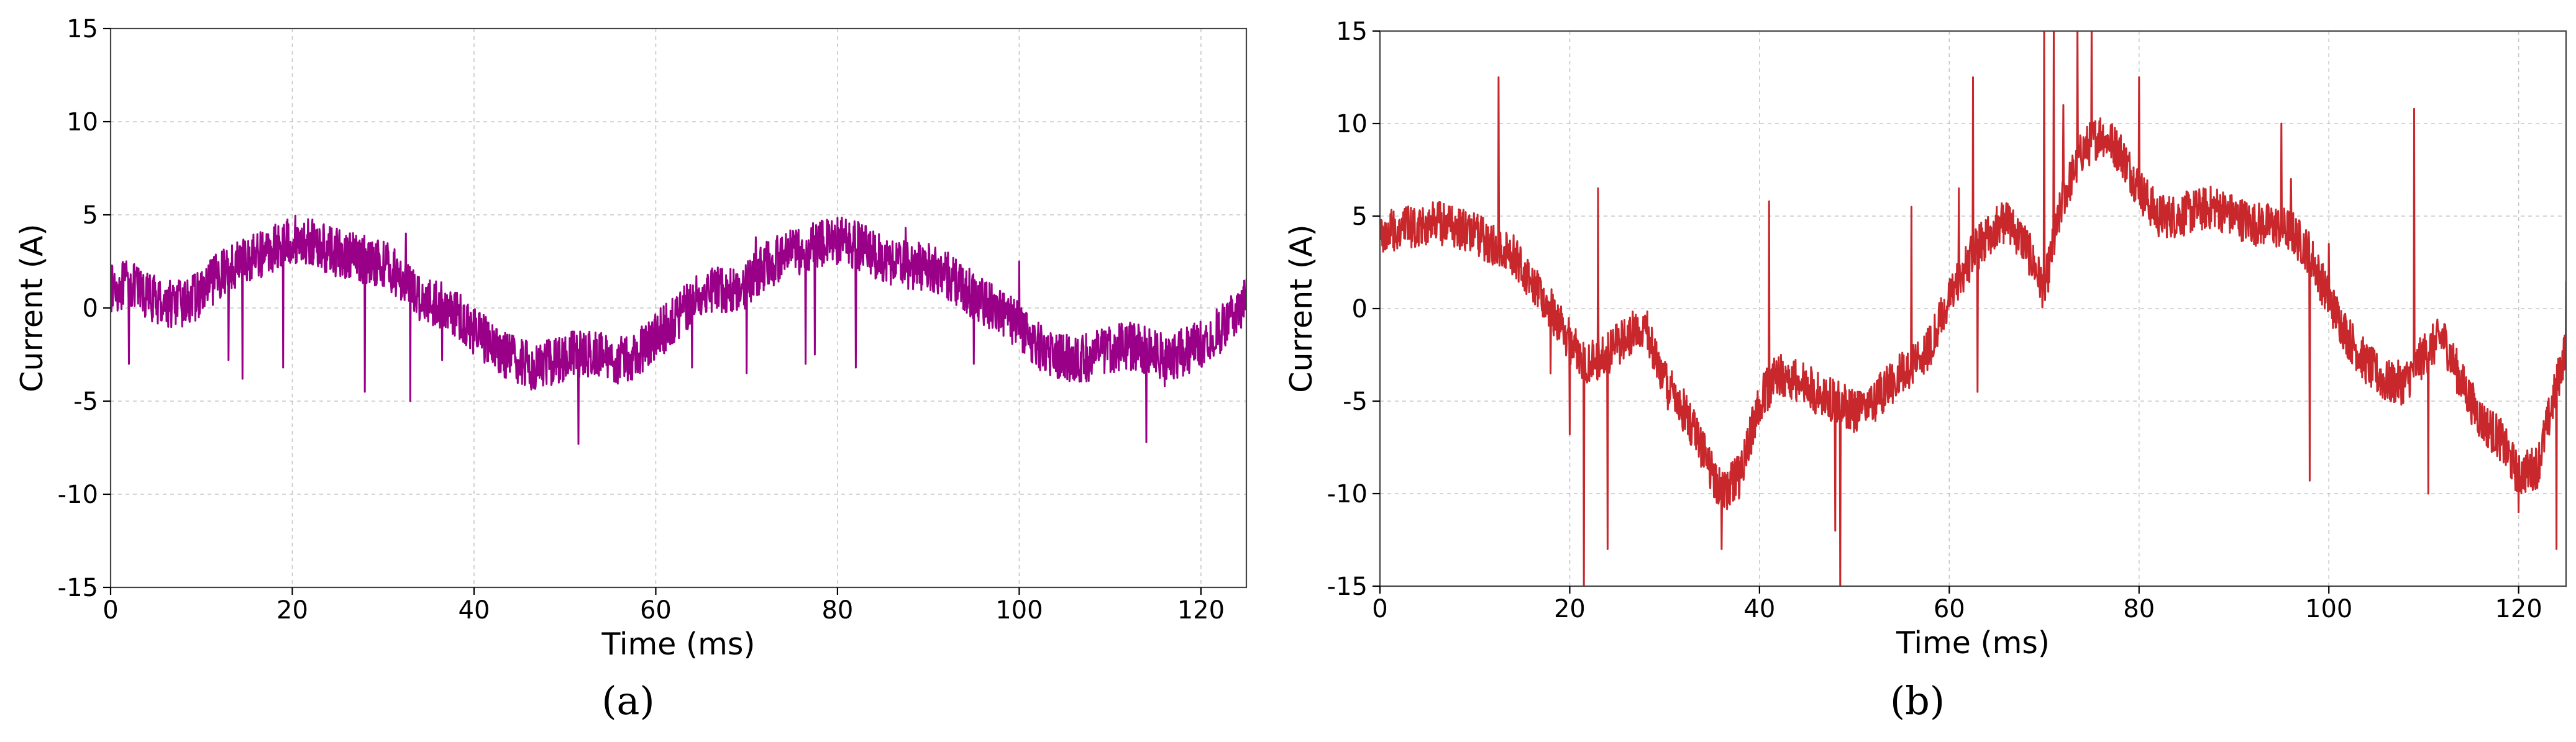 Image resolution: width=2576 pixels, height=742 pixels. What do you see at coordinates (678, 329) in the screenshot?
I see `series-line-a` at bounding box center [678, 329].